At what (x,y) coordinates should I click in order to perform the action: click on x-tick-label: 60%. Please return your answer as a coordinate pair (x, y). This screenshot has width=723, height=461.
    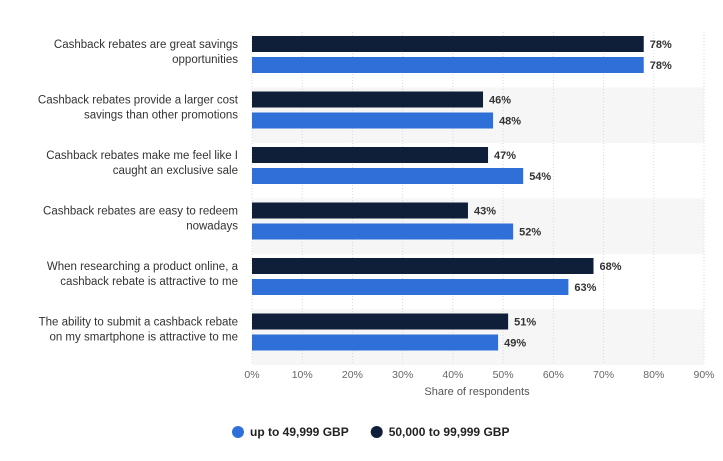
    Looking at the image, I should click on (553, 375).